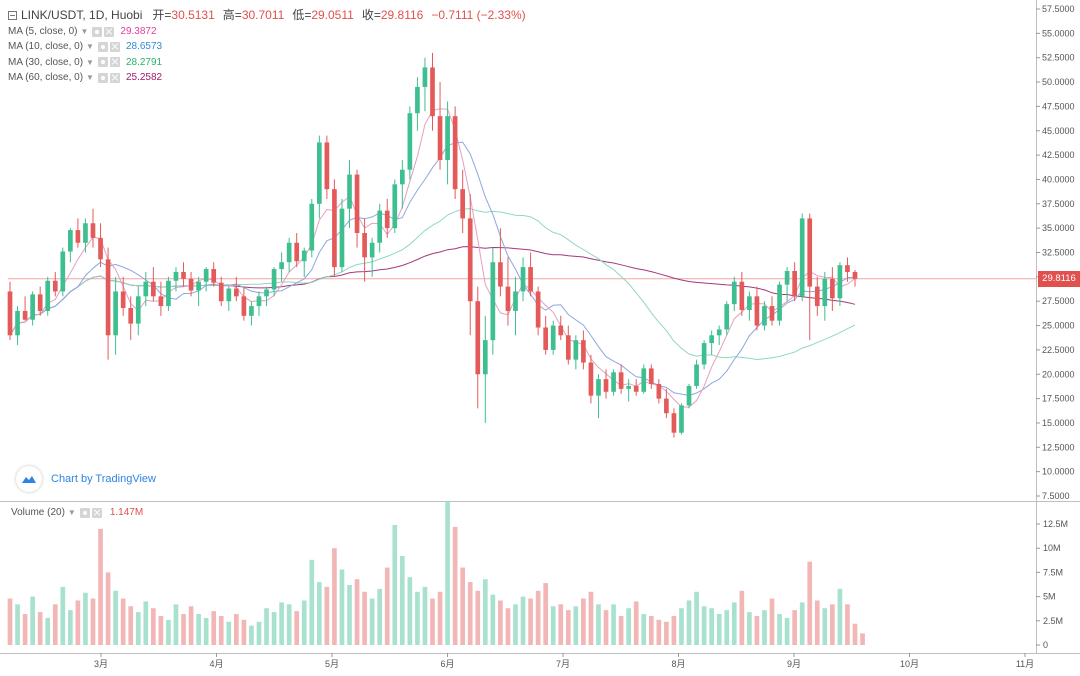 The height and width of the screenshot is (676, 1080). I want to click on volume-axis: 12.5M 10M 7.5M 5M 2.5M 0, so click(1052, 584).